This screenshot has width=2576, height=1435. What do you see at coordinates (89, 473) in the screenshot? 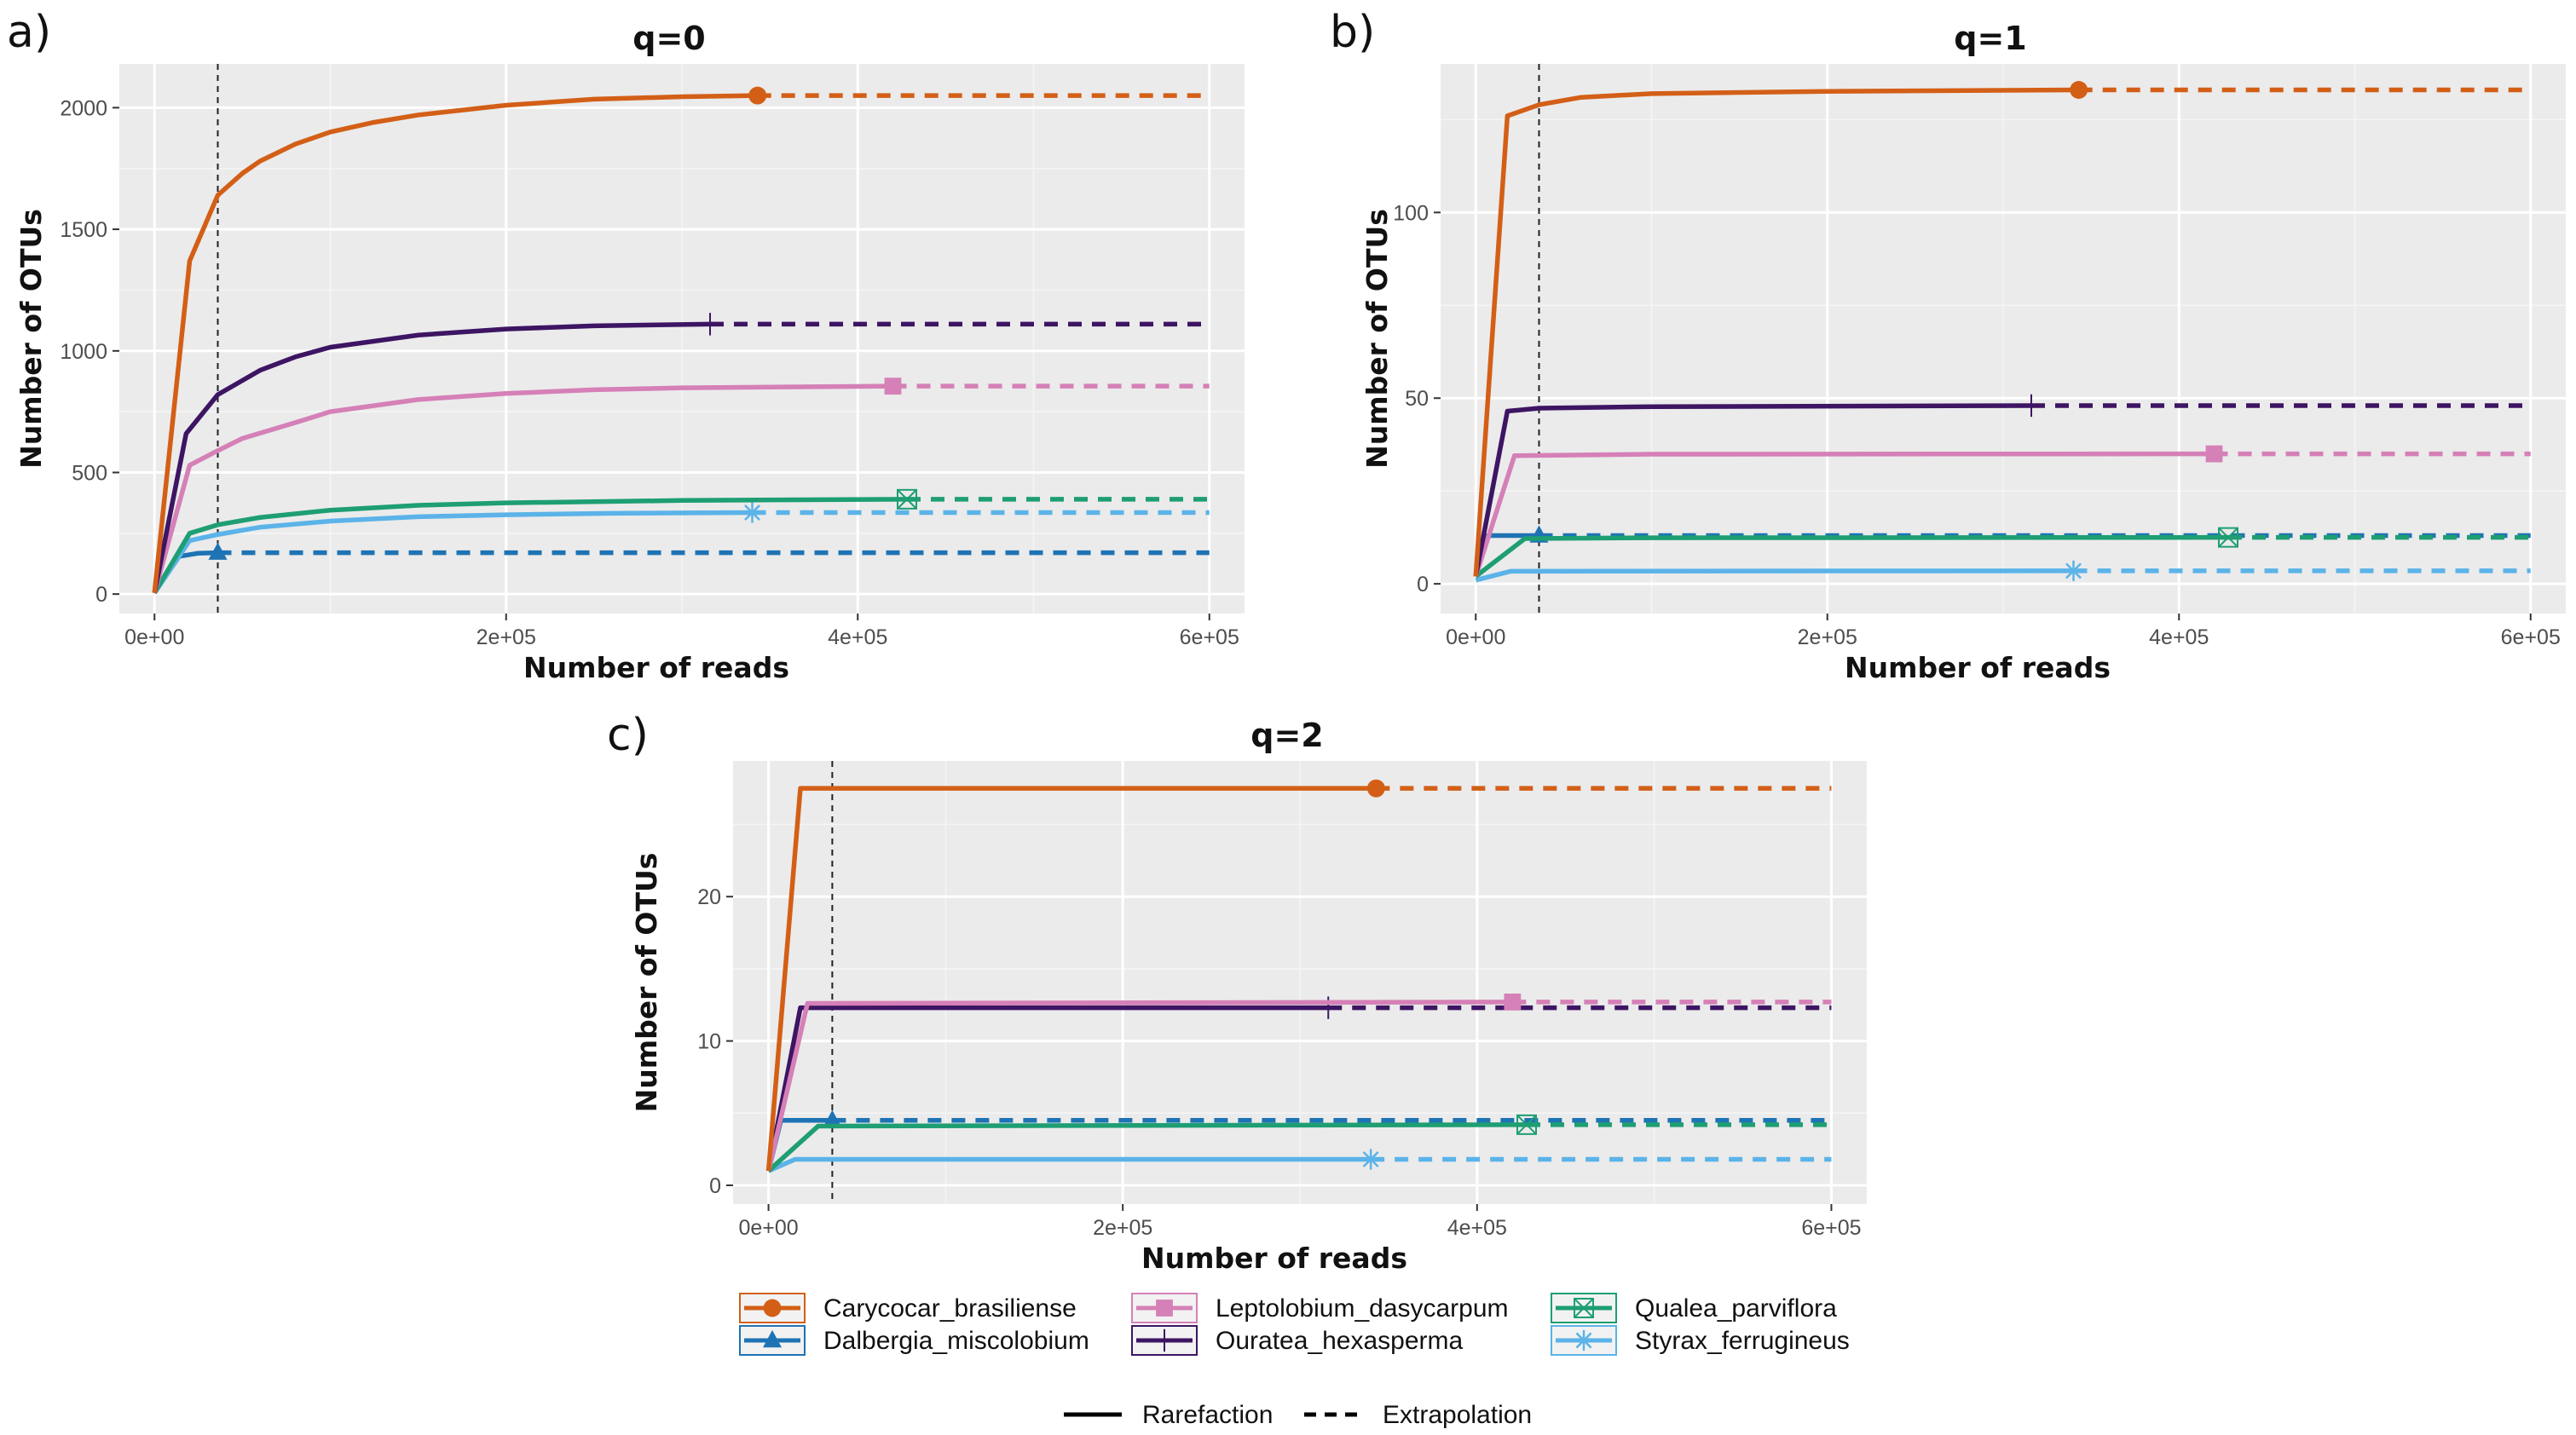
I see `y-tick-label: 500` at bounding box center [89, 473].